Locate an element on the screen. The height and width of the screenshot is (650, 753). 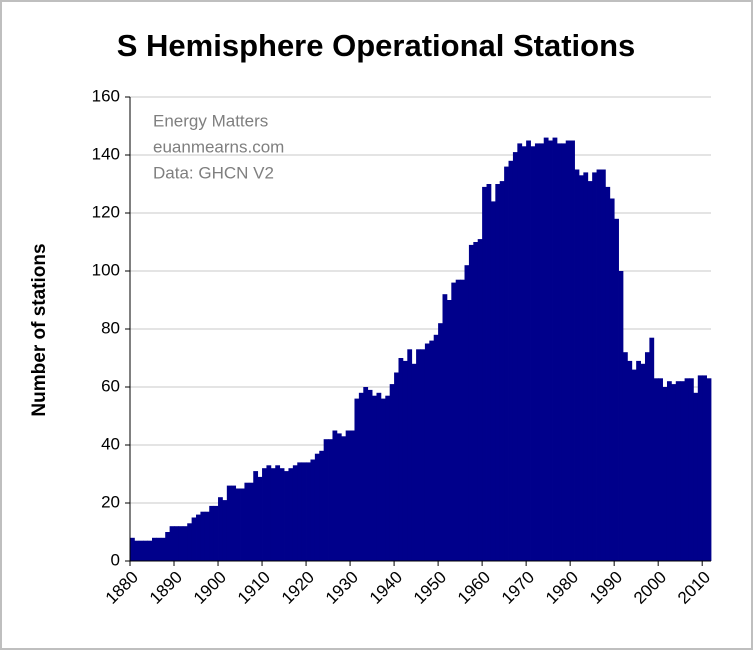
annotation: euanmearns.com is located at coordinates (218, 146).